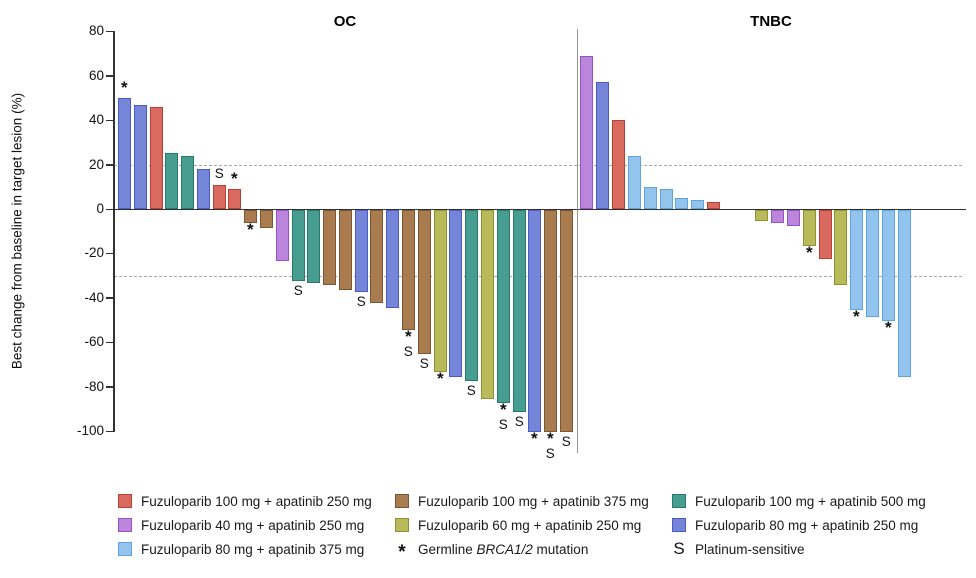 The height and width of the screenshot is (578, 976). I want to click on legend-item: Fuzuloparib 60 mg + apatinib 250 mg, so click(518, 525).